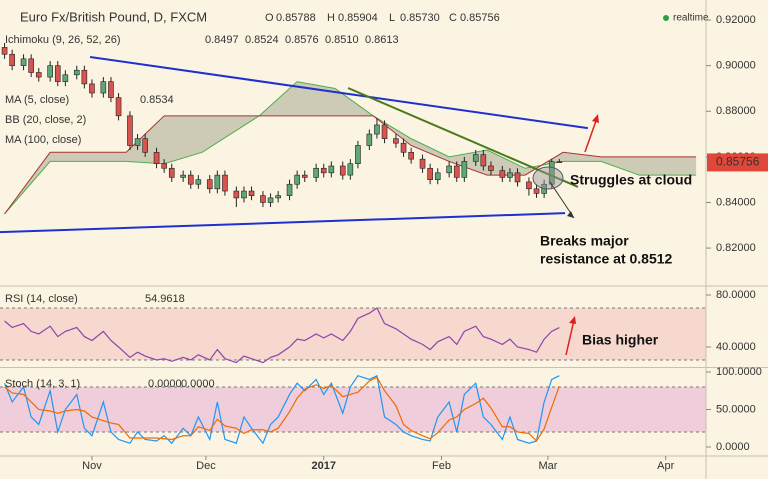  What do you see at coordinates (733, 447) in the screenshot?
I see `y-tick-label: 0.0000` at bounding box center [733, 447].